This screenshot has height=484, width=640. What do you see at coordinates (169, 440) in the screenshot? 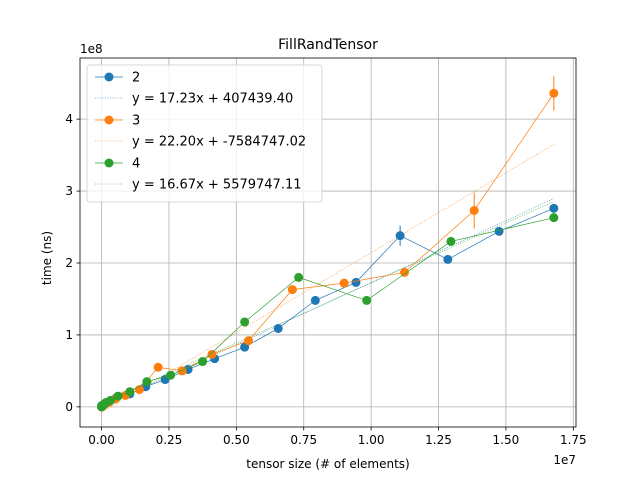
I see `x-tick-label: 0.25` at bounding box center [169, 440].